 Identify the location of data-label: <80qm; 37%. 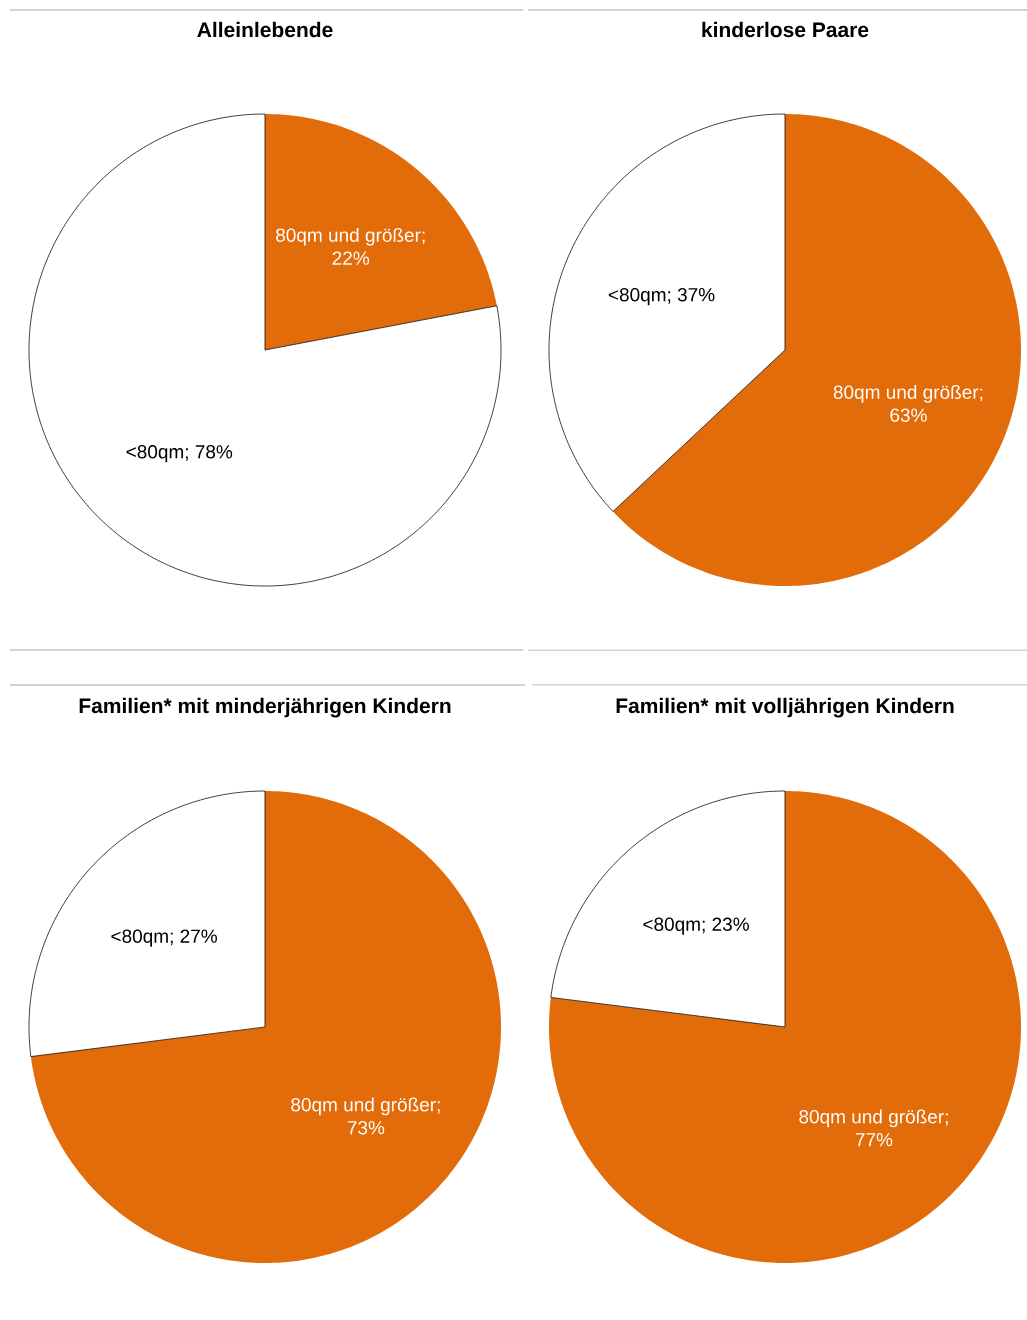
(661, 296).